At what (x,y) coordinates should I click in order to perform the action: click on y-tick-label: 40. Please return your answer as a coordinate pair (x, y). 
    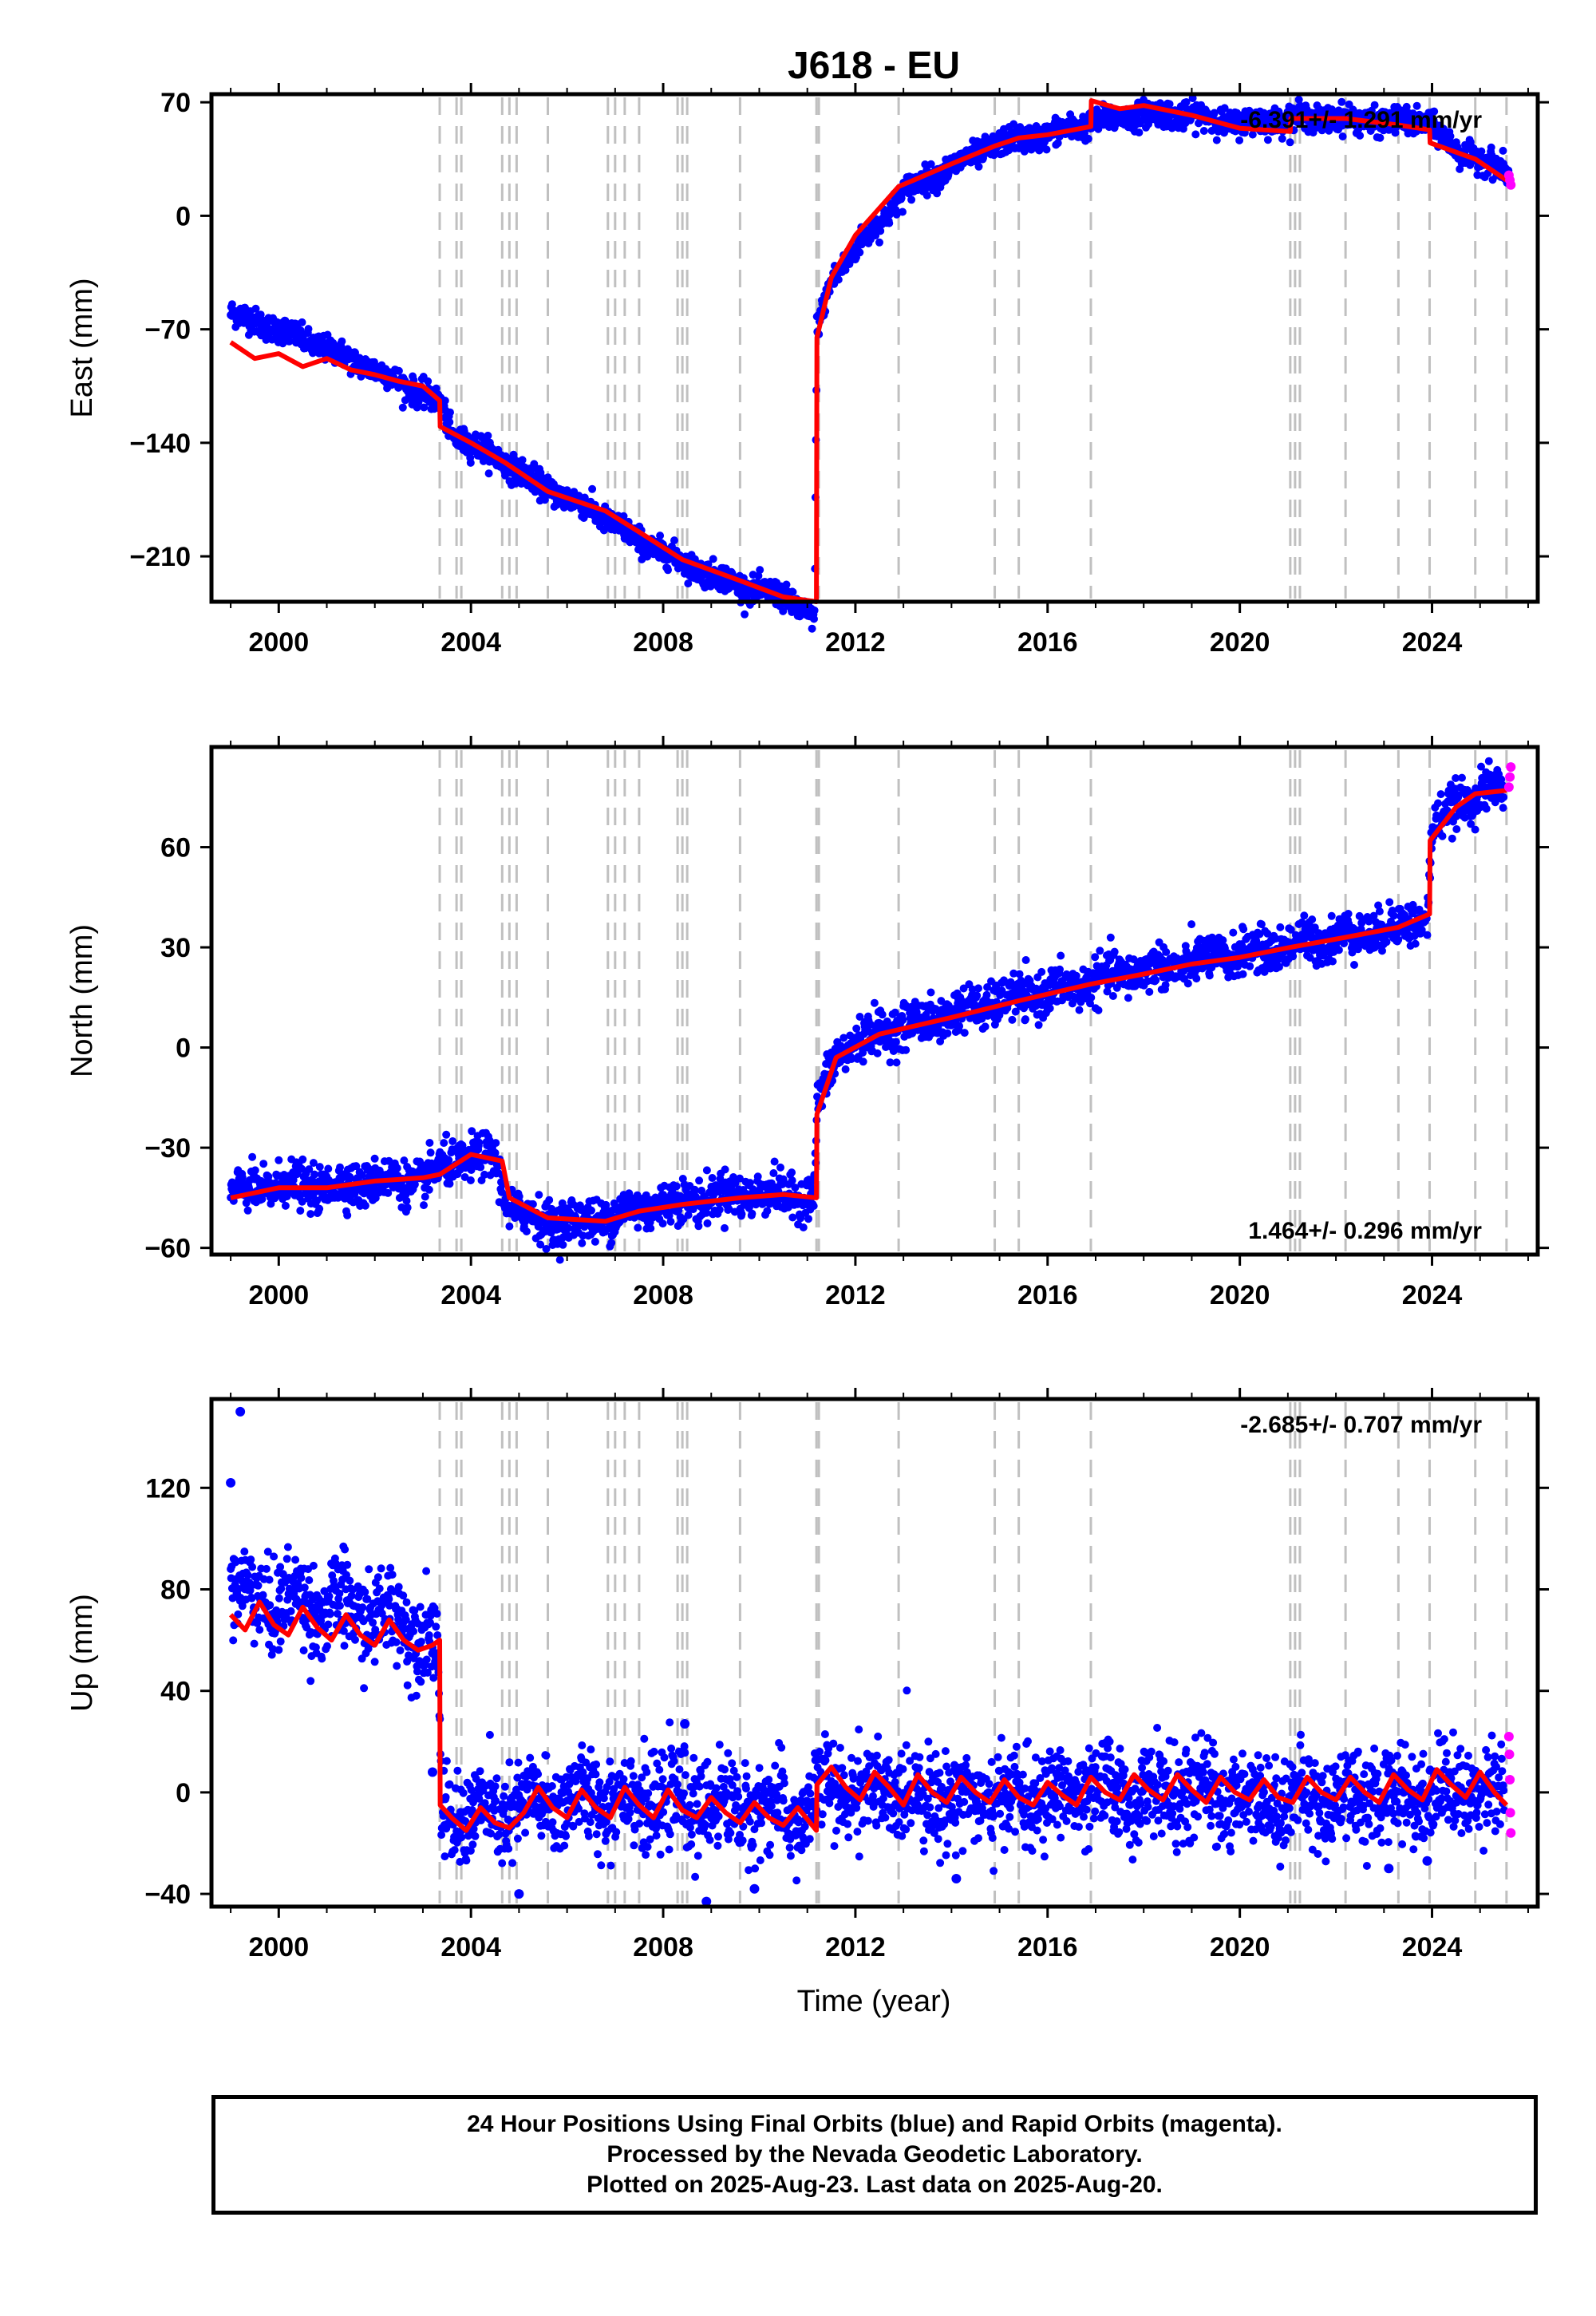
    Looking at the image, I should click on (175, 1692).